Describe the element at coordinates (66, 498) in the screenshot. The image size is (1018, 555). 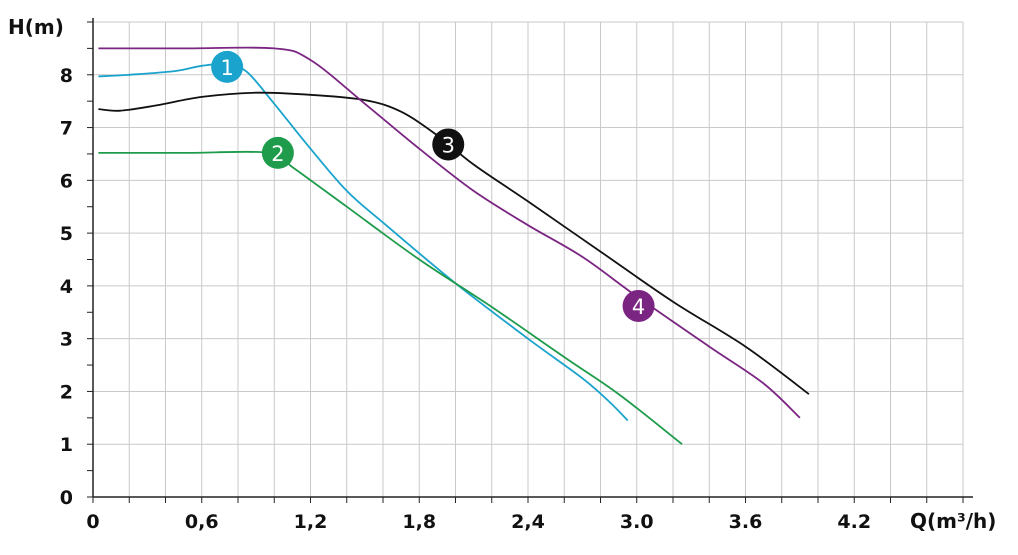
I see `y-tick-label: 0` at that location.